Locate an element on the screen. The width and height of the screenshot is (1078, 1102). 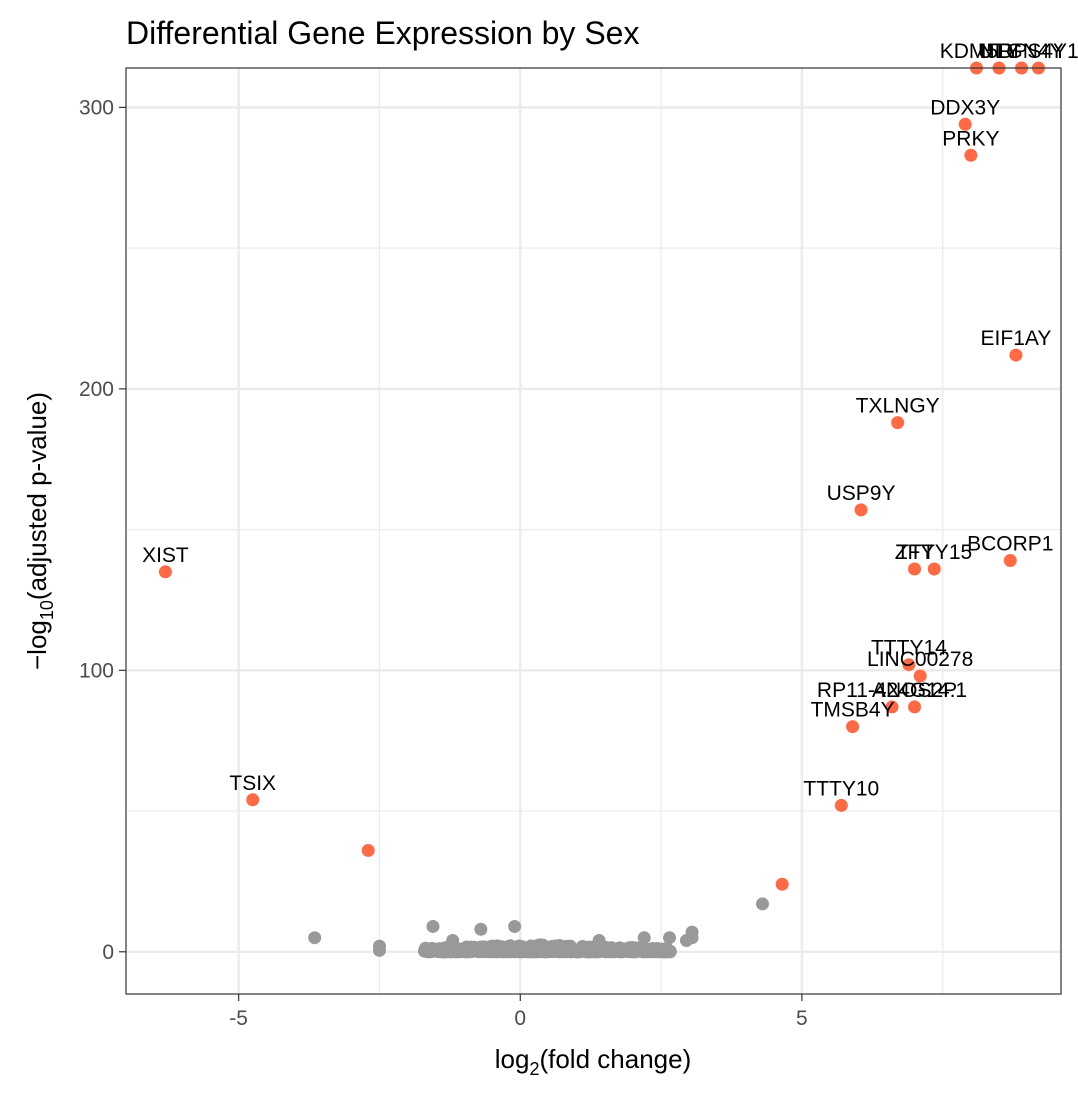
gene-label: NLGN4Y is located at coordinates (1022, 51).